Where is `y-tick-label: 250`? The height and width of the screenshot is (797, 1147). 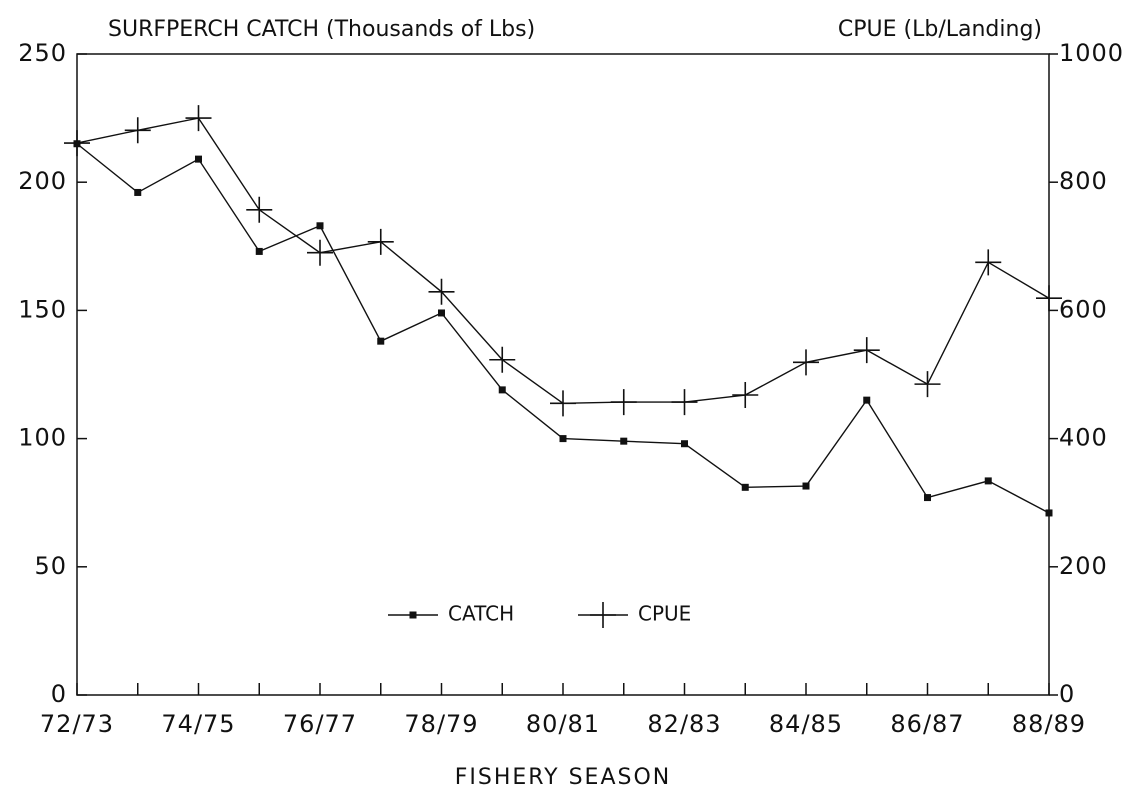 y-tick-label: 250 is located at coordinates (42, 53).